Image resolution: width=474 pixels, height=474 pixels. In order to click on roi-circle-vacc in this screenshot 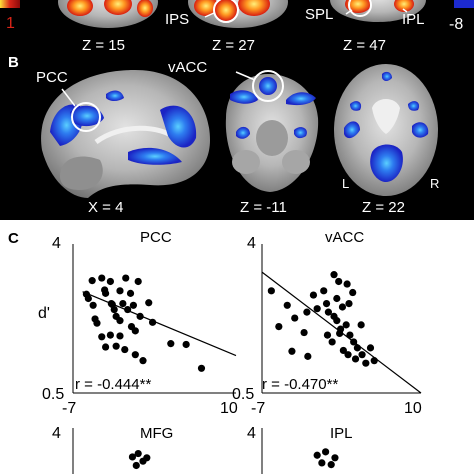, I will do `click(268, 86)`.